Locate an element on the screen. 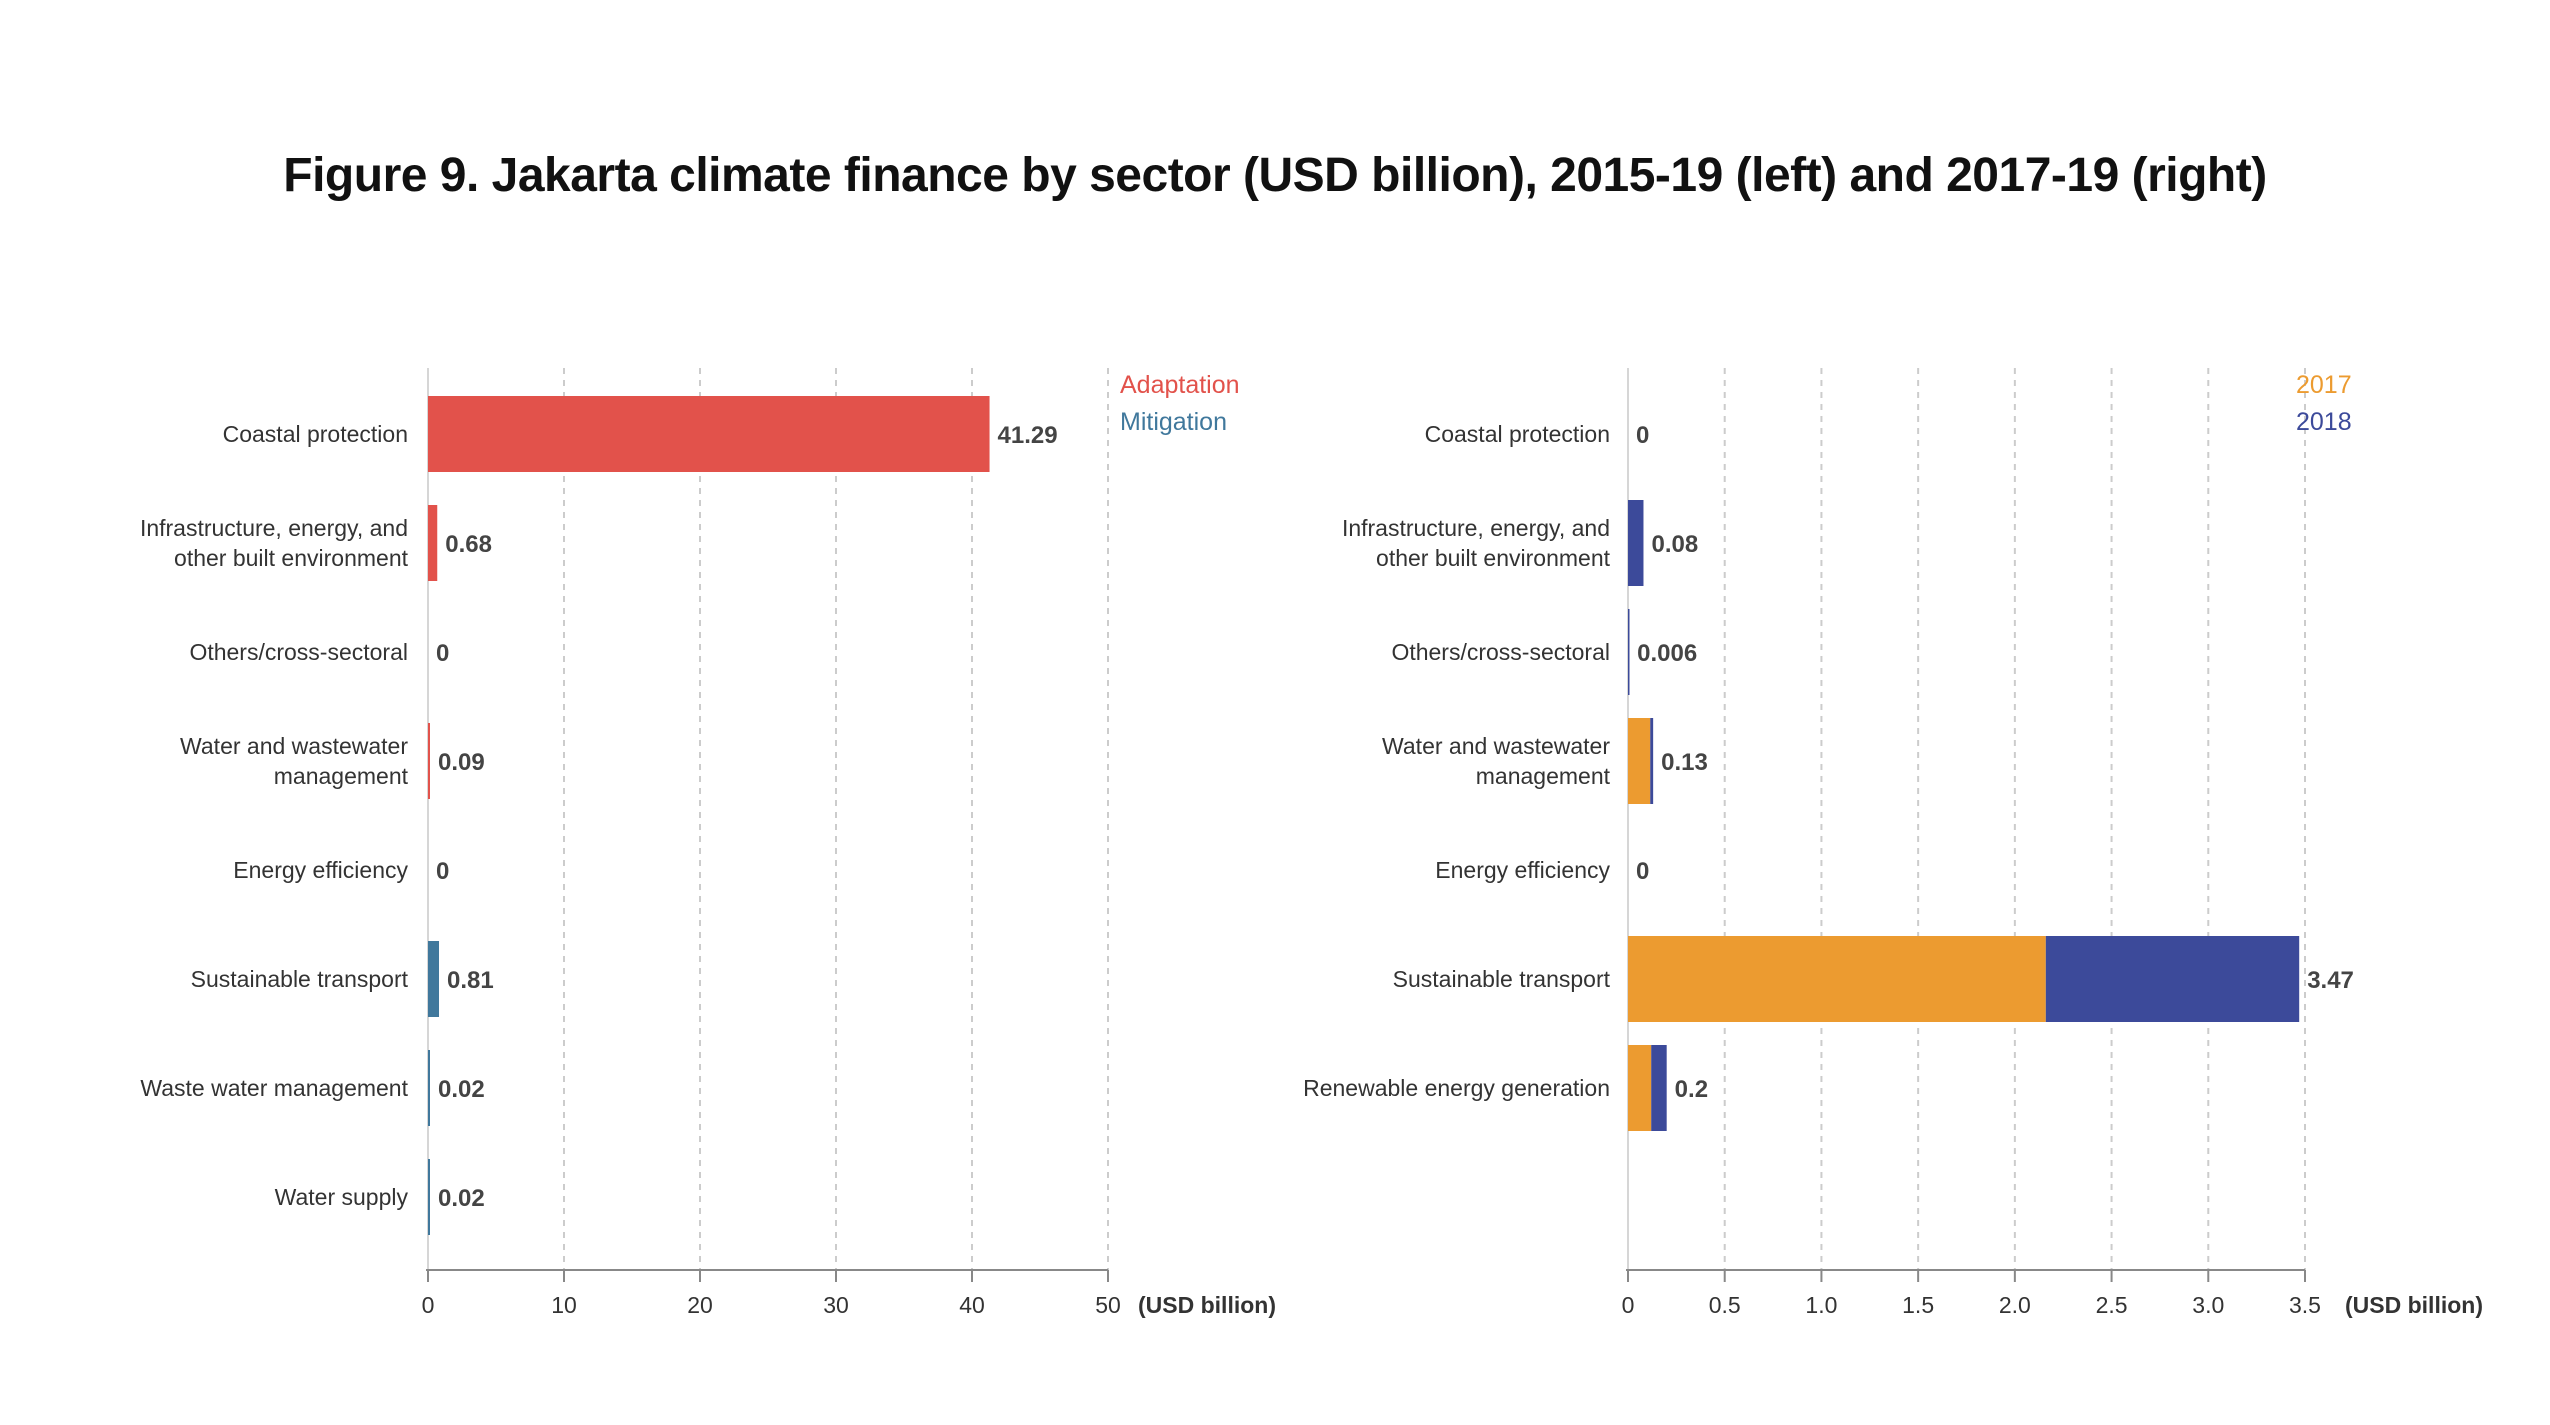 Image resolution: width=2550 pixels, height=1425 pixels. bar-coastal-protection is located at coordinates (709, 434).